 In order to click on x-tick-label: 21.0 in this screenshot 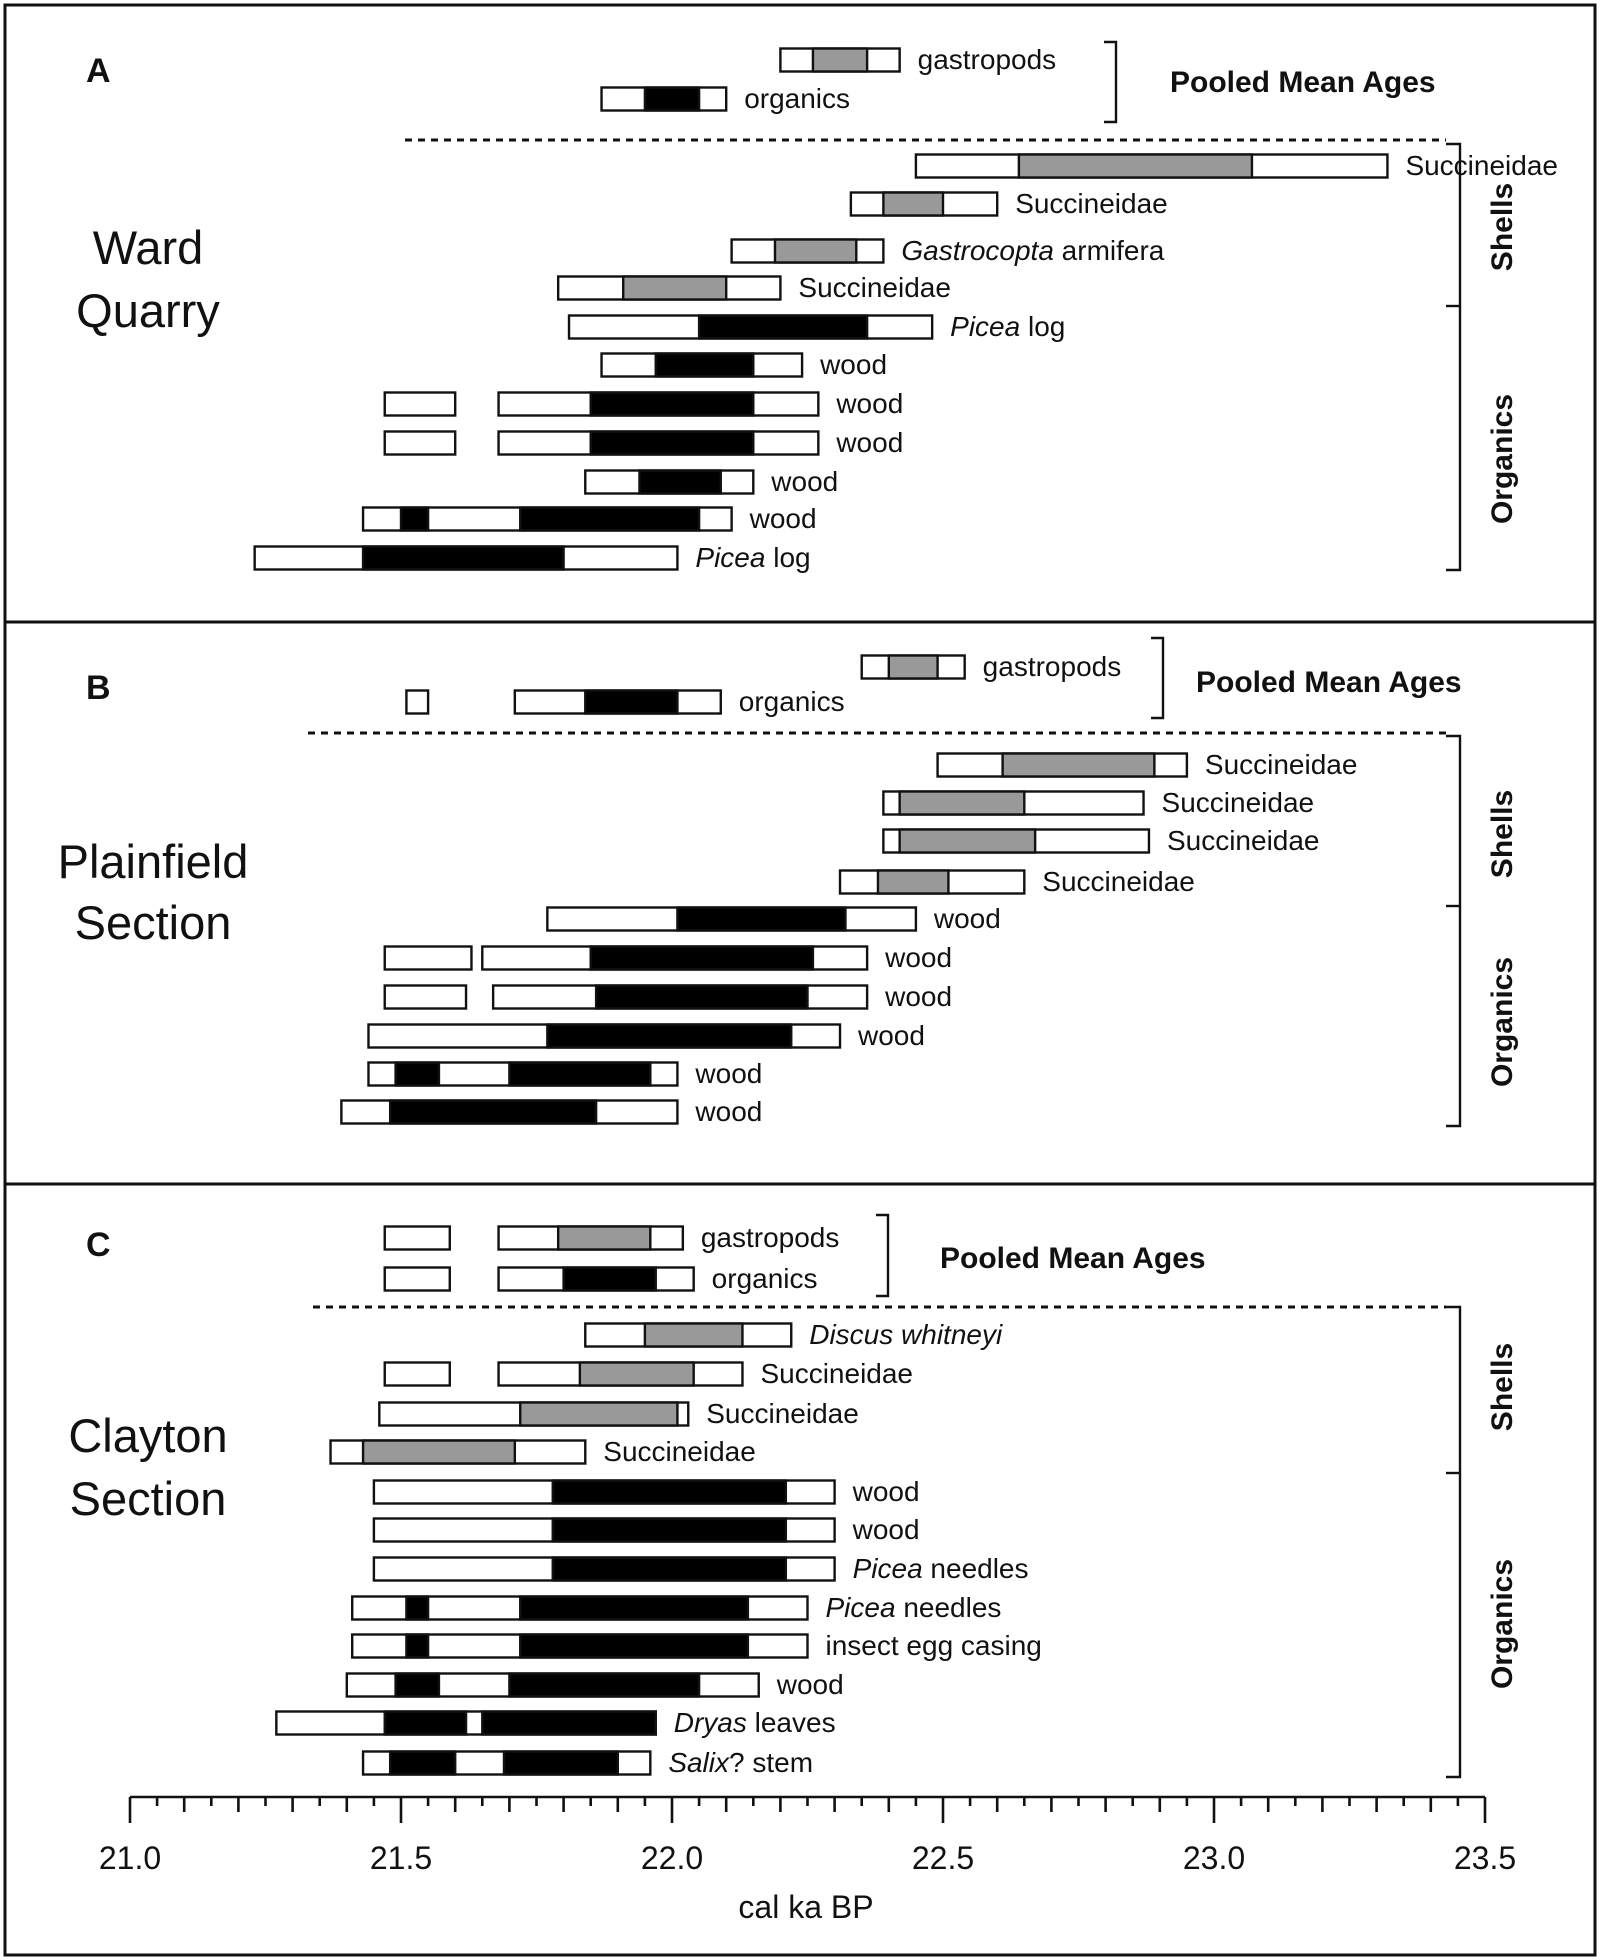, I will do `click(130, 1858)`.